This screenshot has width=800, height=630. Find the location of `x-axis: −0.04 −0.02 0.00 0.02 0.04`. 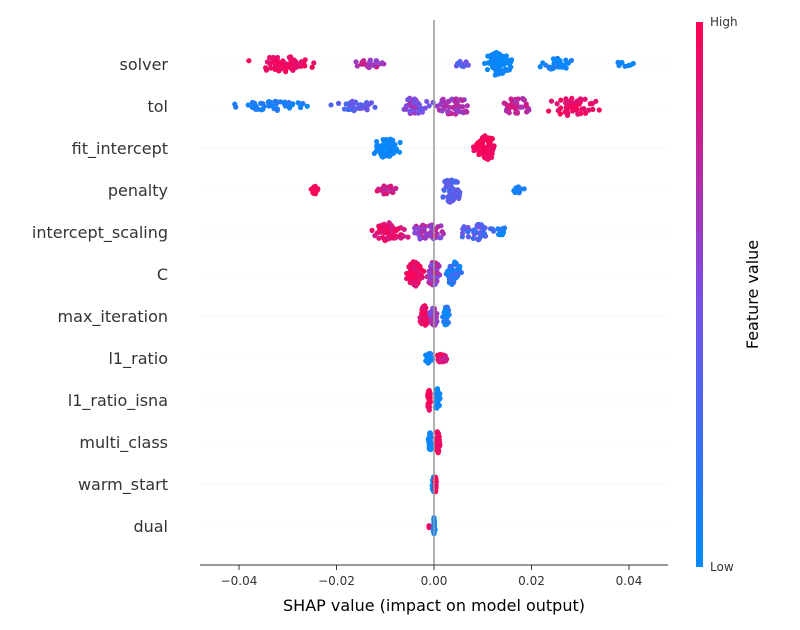

x-axis: −0.04 −0.02 0.00 0.02 0.04 is located at coordinates (434, 576).